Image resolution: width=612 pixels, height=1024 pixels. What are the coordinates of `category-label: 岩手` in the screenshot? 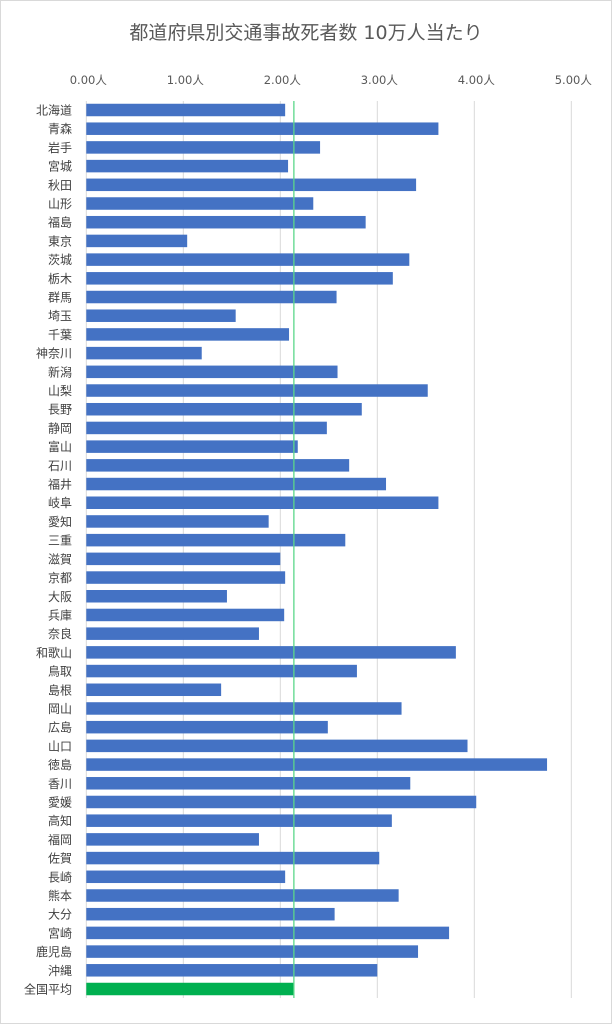 It's located at (60, 147).